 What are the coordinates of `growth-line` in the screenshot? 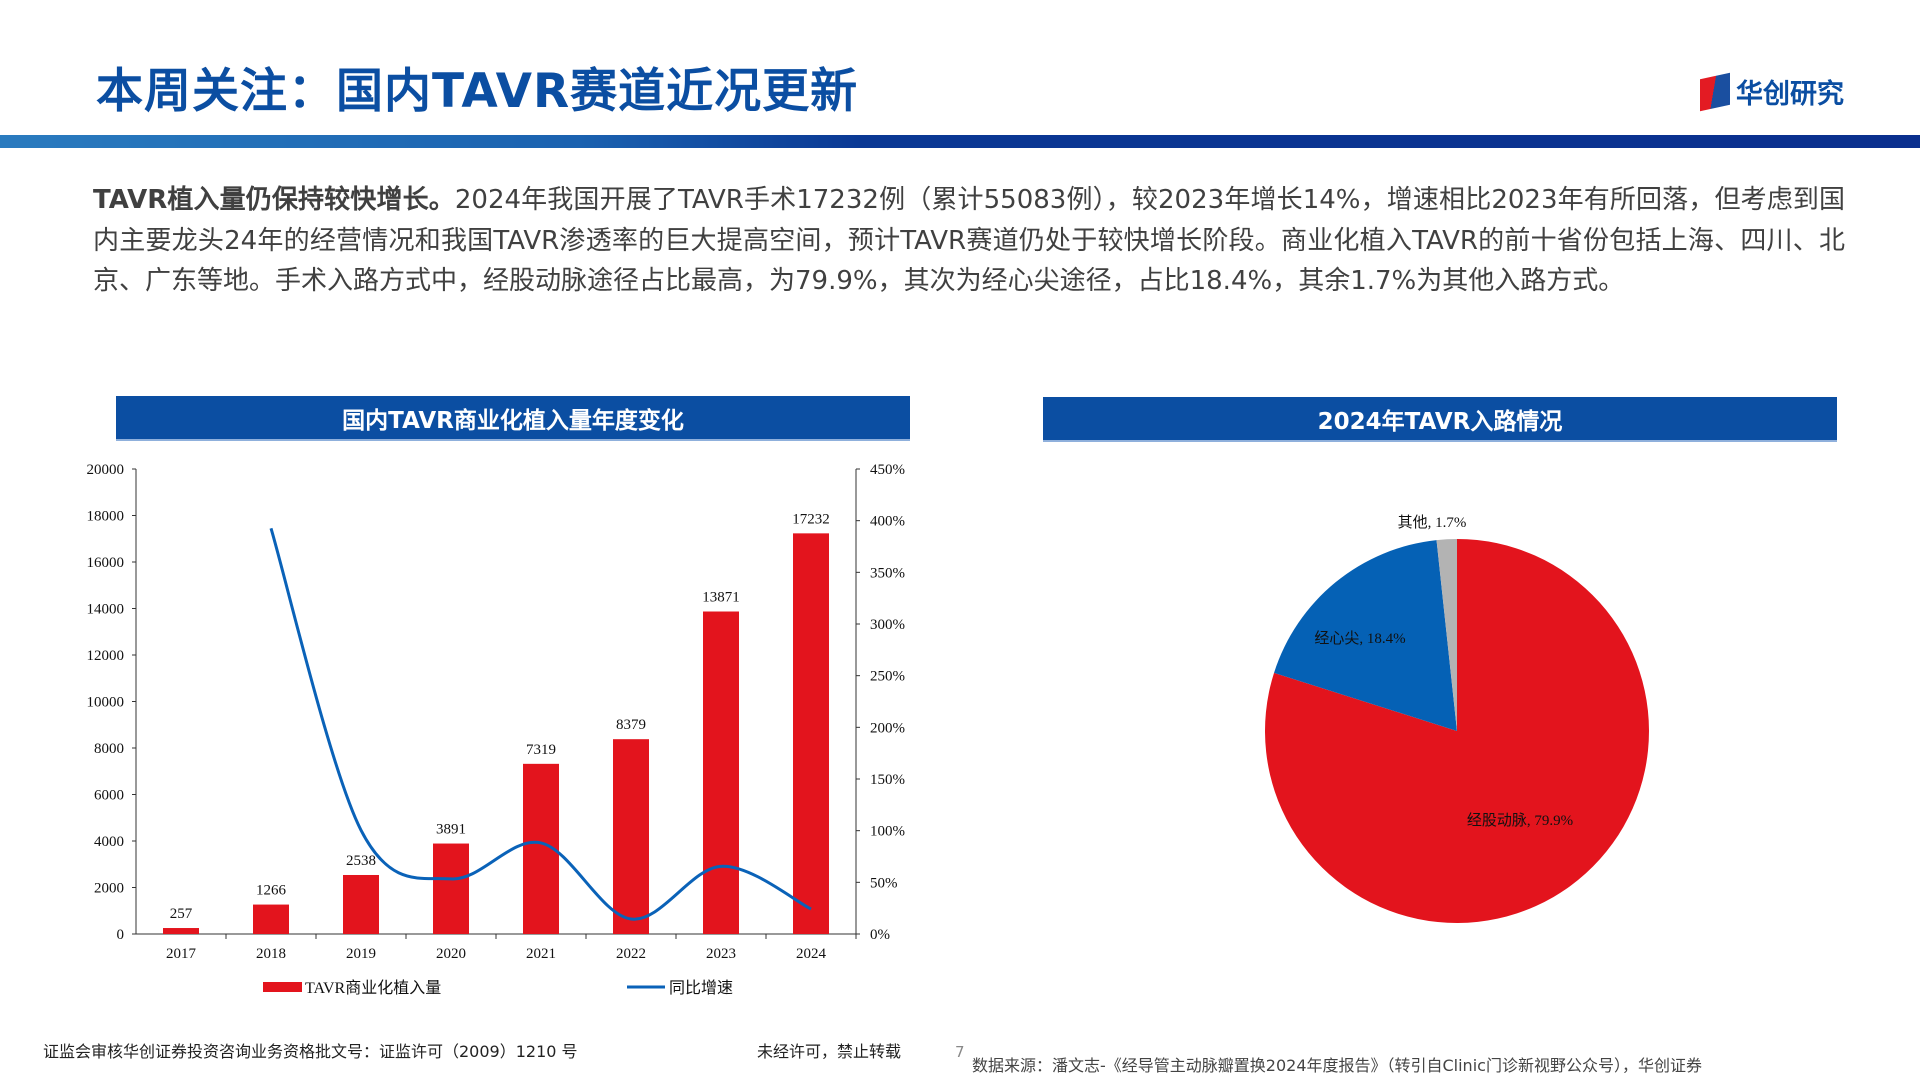 It's located at (540, 724).